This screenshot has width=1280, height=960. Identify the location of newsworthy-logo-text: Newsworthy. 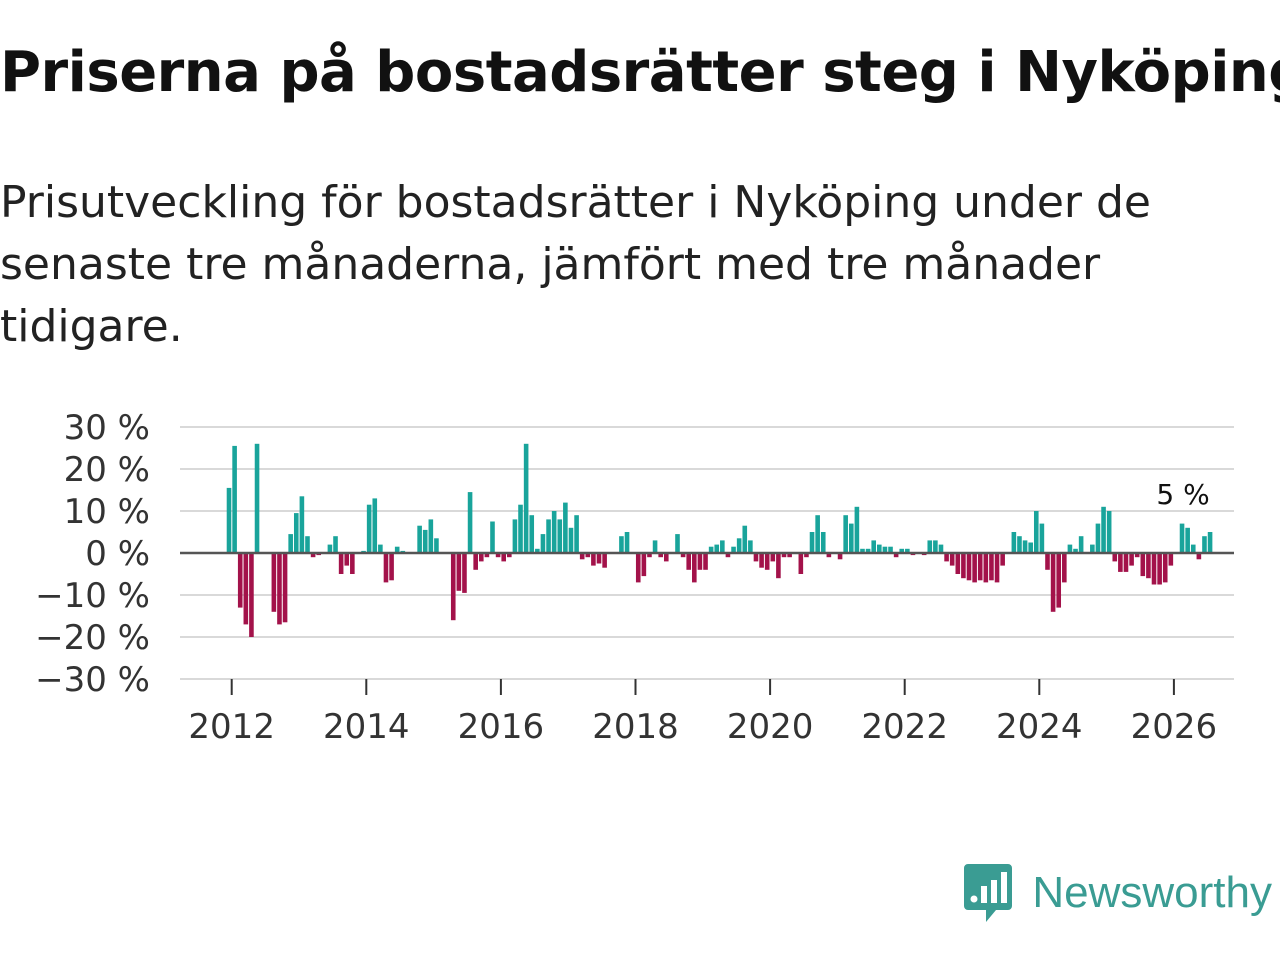
(1152, 892).